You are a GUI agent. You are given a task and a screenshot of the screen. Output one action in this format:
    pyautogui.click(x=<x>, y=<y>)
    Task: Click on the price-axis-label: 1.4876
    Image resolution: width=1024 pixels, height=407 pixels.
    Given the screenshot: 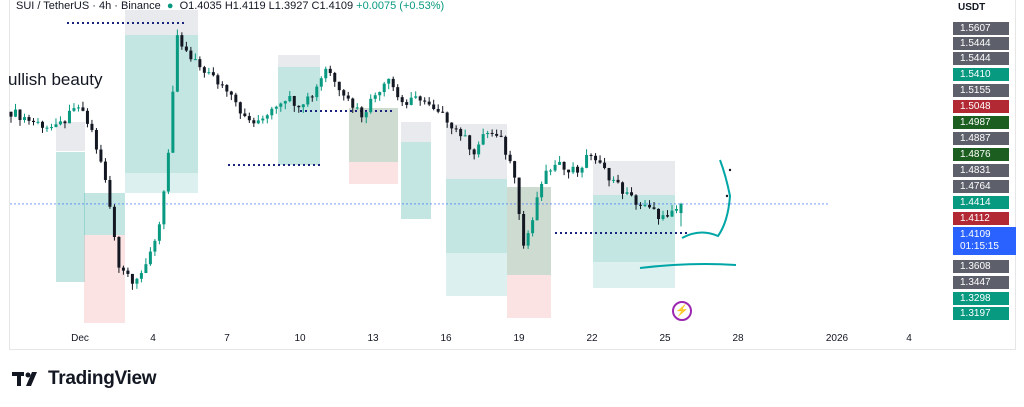 What is the action you would take?
    pyautogui.click(x=981, y=154)
    